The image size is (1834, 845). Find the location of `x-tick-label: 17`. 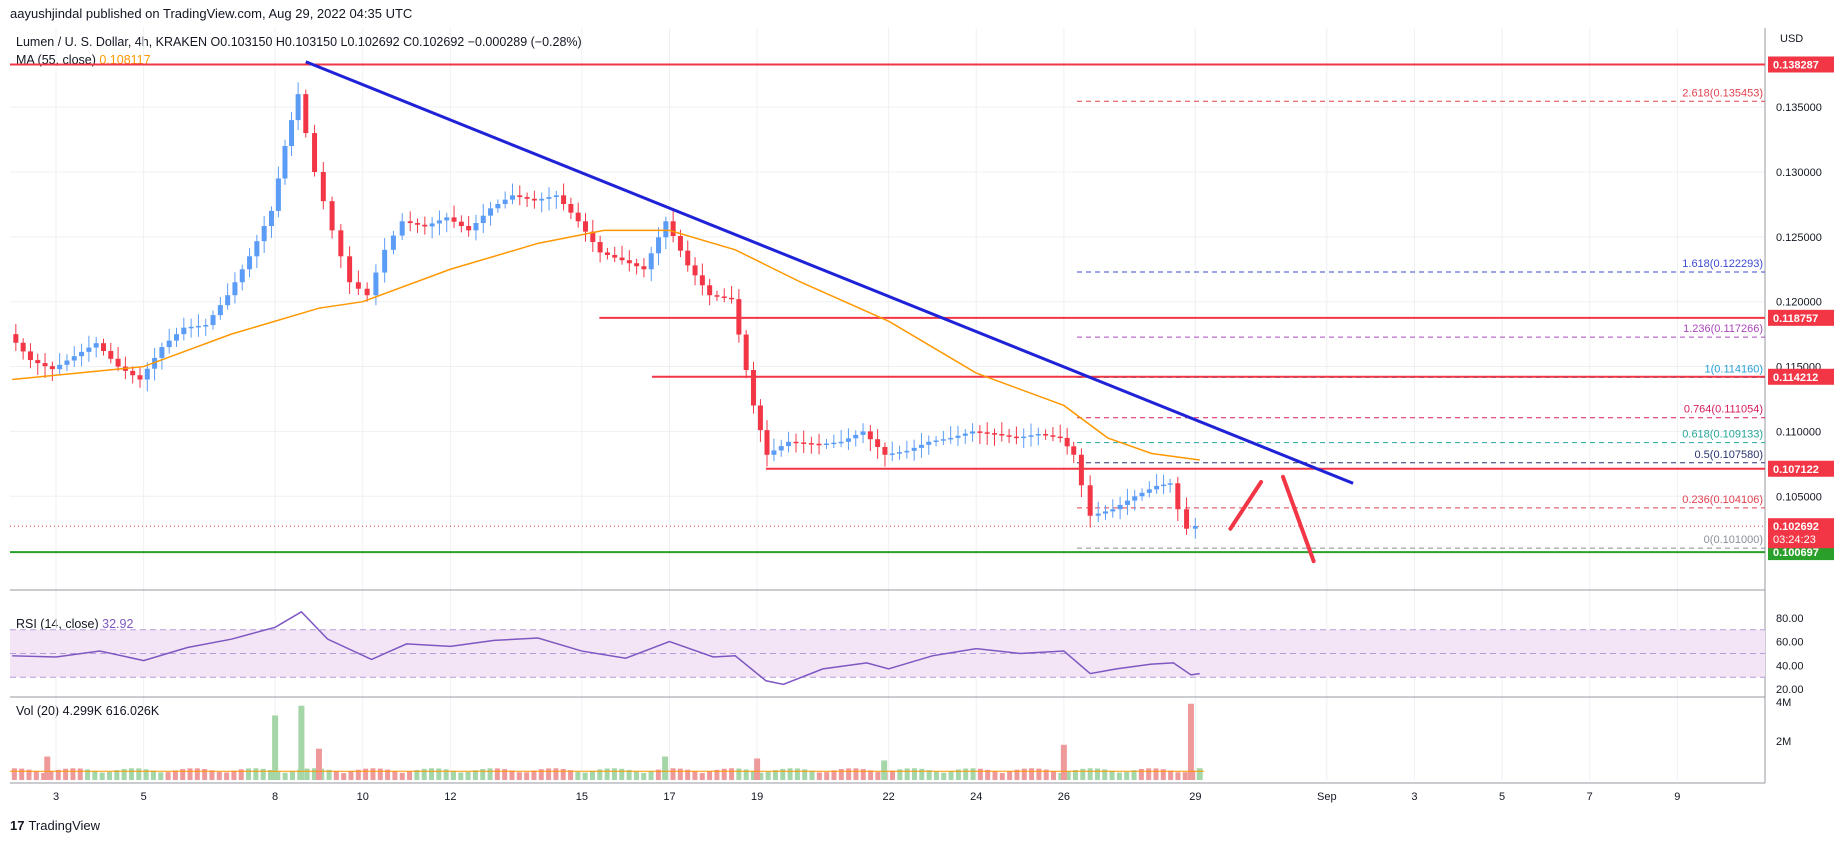

x-tick-label: 17 is located at coordinates (669, 797).